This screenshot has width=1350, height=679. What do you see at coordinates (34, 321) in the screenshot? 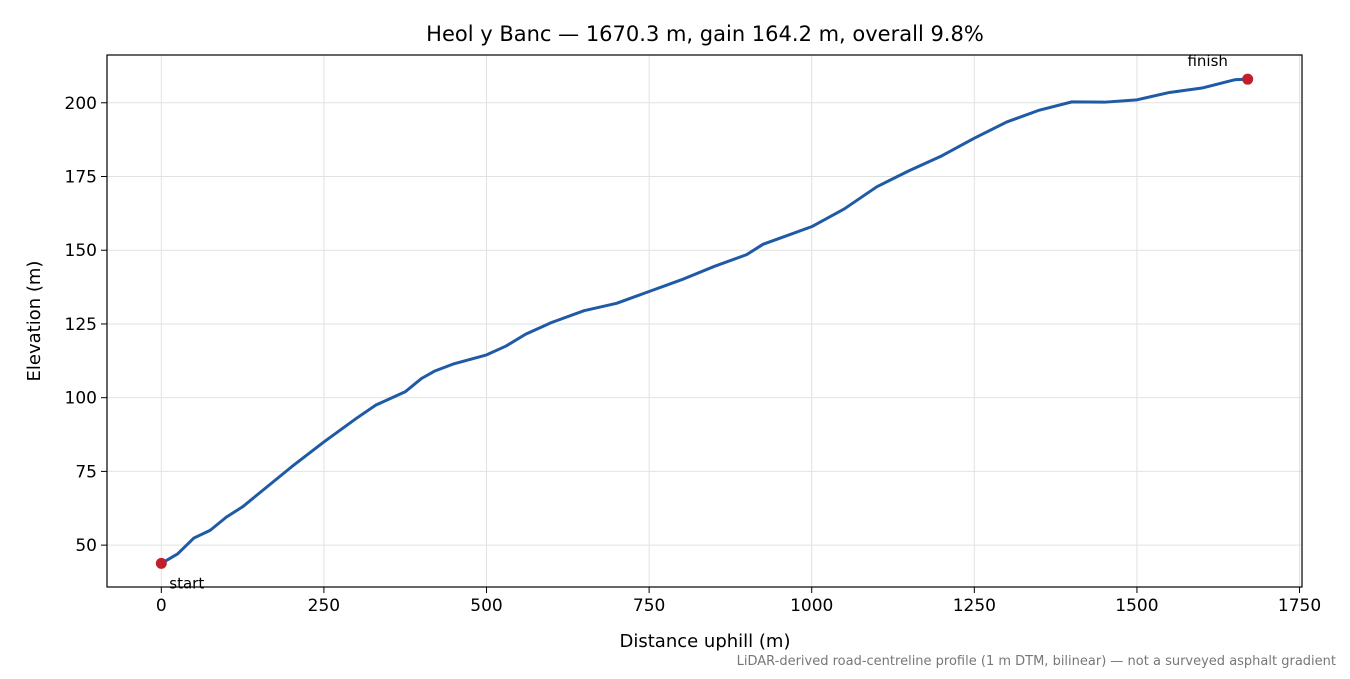
I see `y-axis-label: Elevation (m)` at bounding box center [34, 321].